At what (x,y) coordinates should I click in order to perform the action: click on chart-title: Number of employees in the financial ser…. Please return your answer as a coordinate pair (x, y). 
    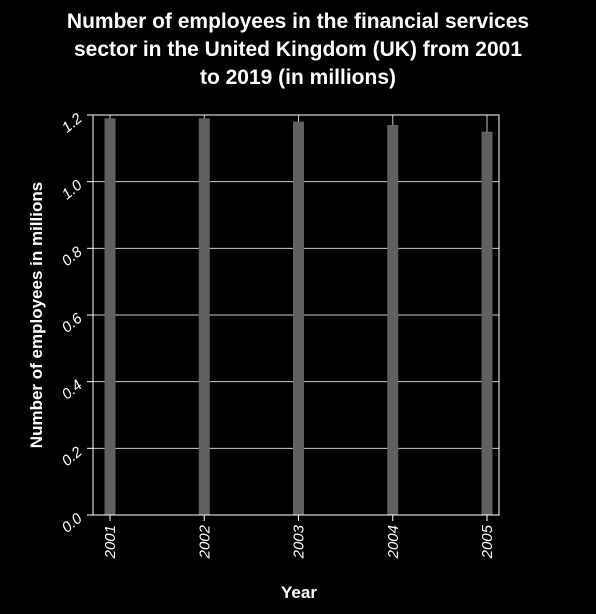
    Looking at the image, I should click on (298, 50).